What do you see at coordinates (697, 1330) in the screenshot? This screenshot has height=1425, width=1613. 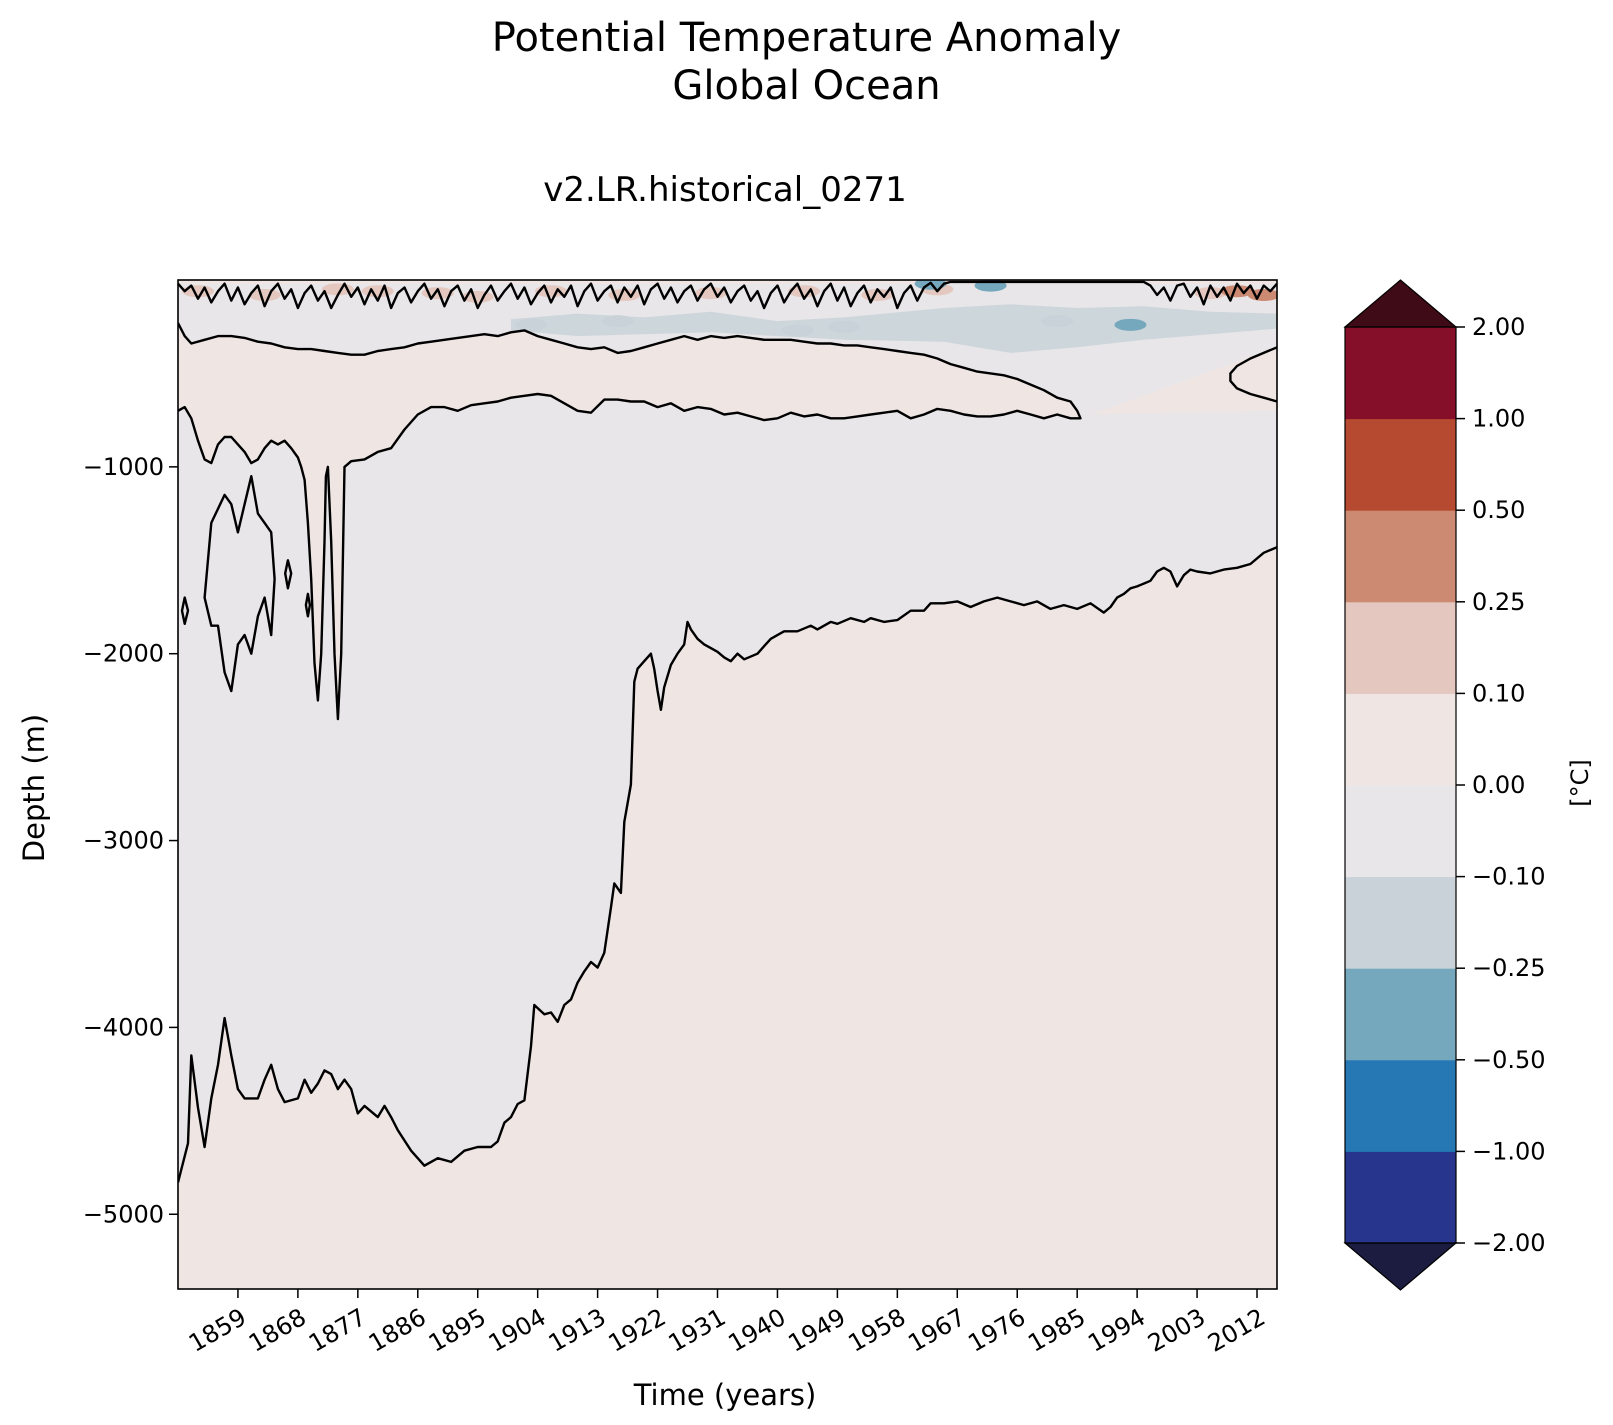 I see `x-tick-label-1931: 1931` at bounding box center [697, 1330].